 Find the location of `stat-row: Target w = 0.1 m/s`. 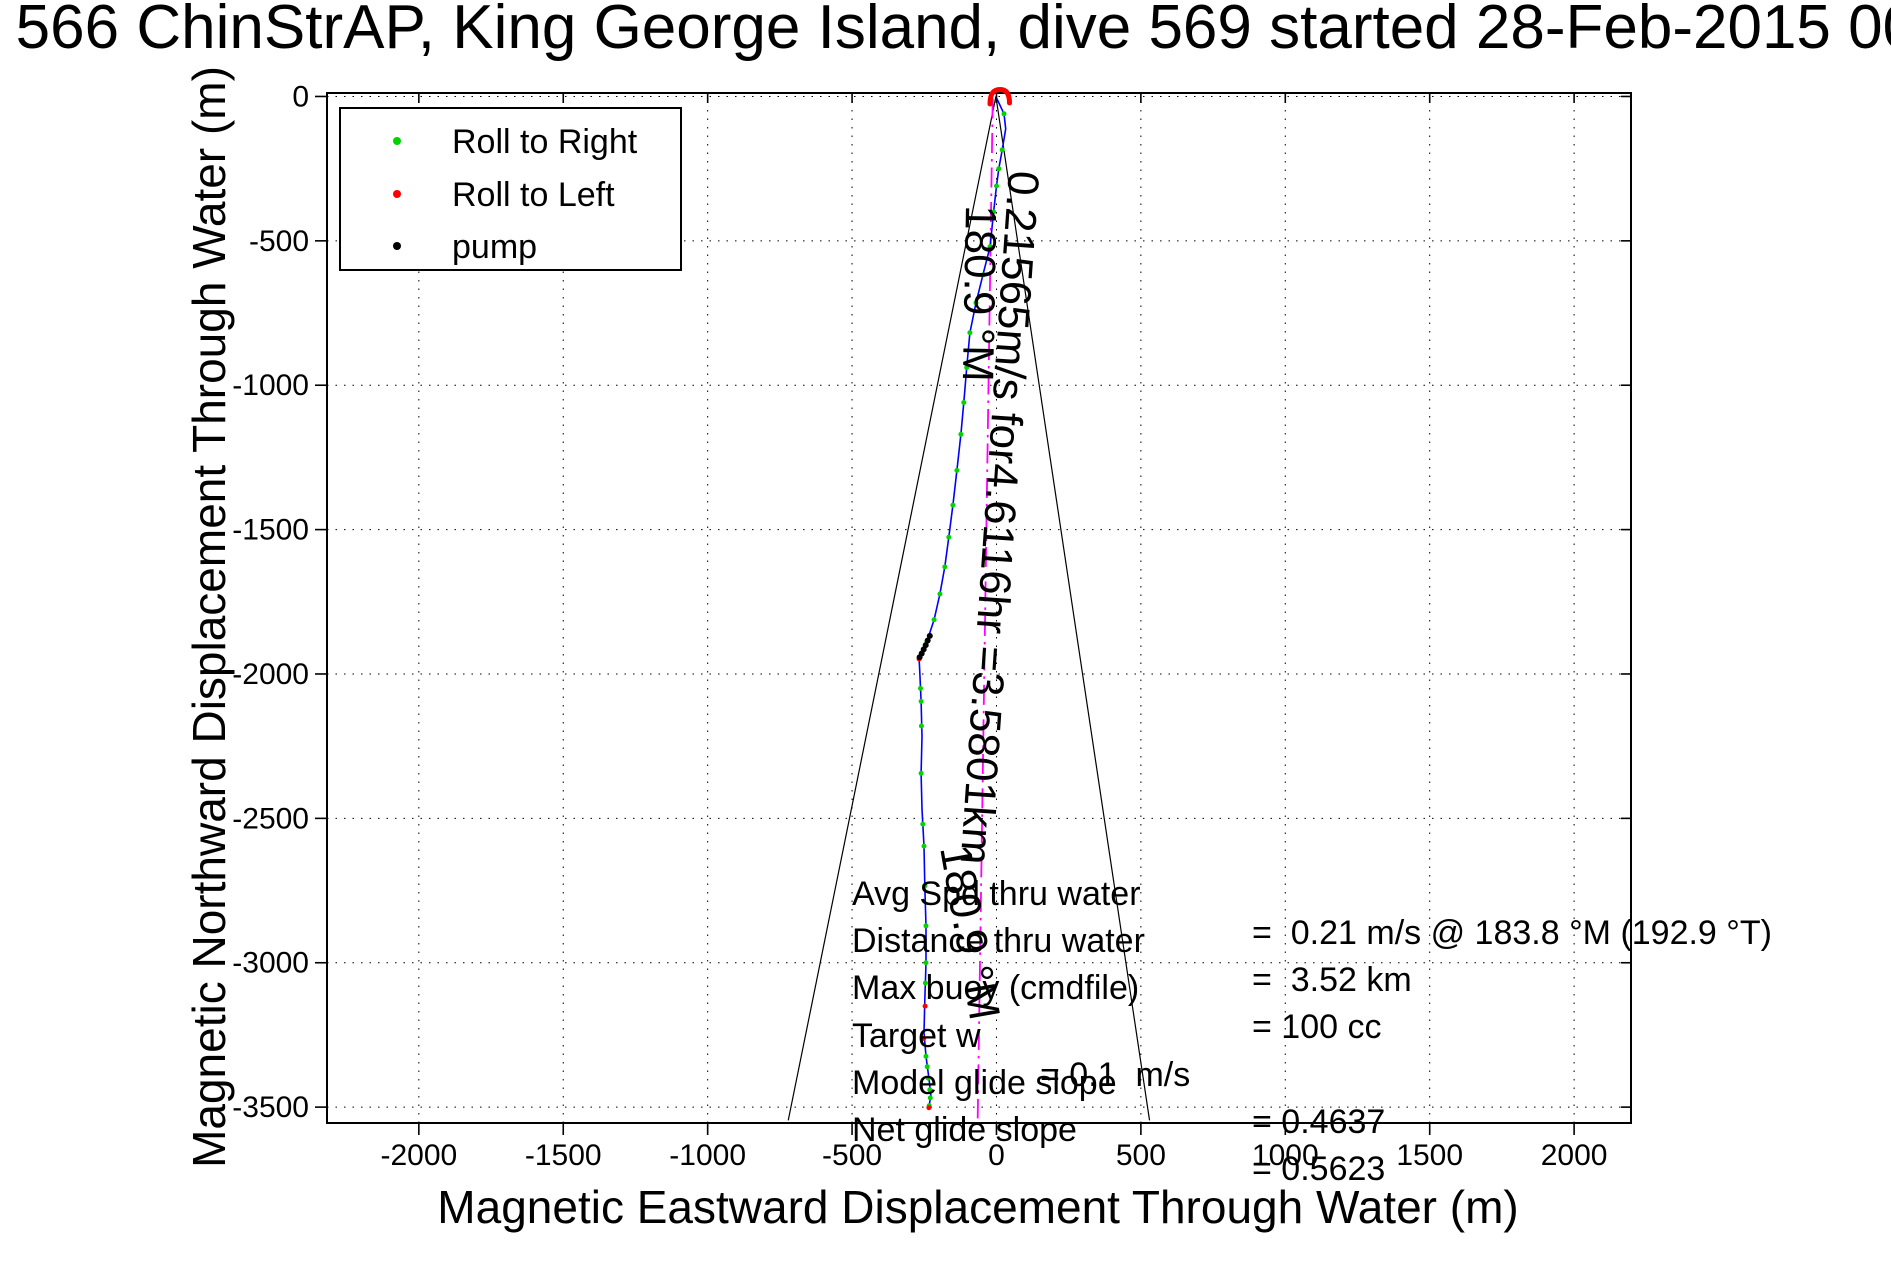

stat-row: Target w = 0.1 m/s is located at coordinates (945, 1036).